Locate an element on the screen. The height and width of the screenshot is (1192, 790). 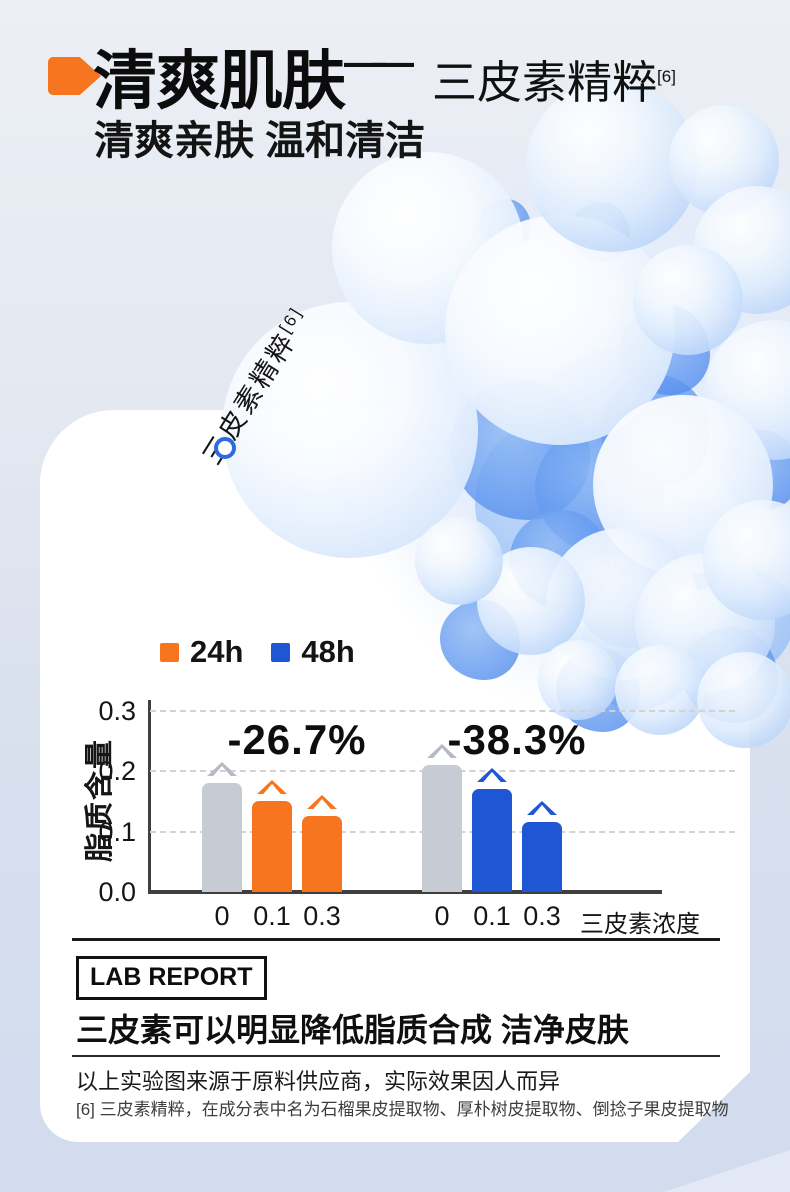
y-tick-label: 0.3 is located at coordinates (117, 710).